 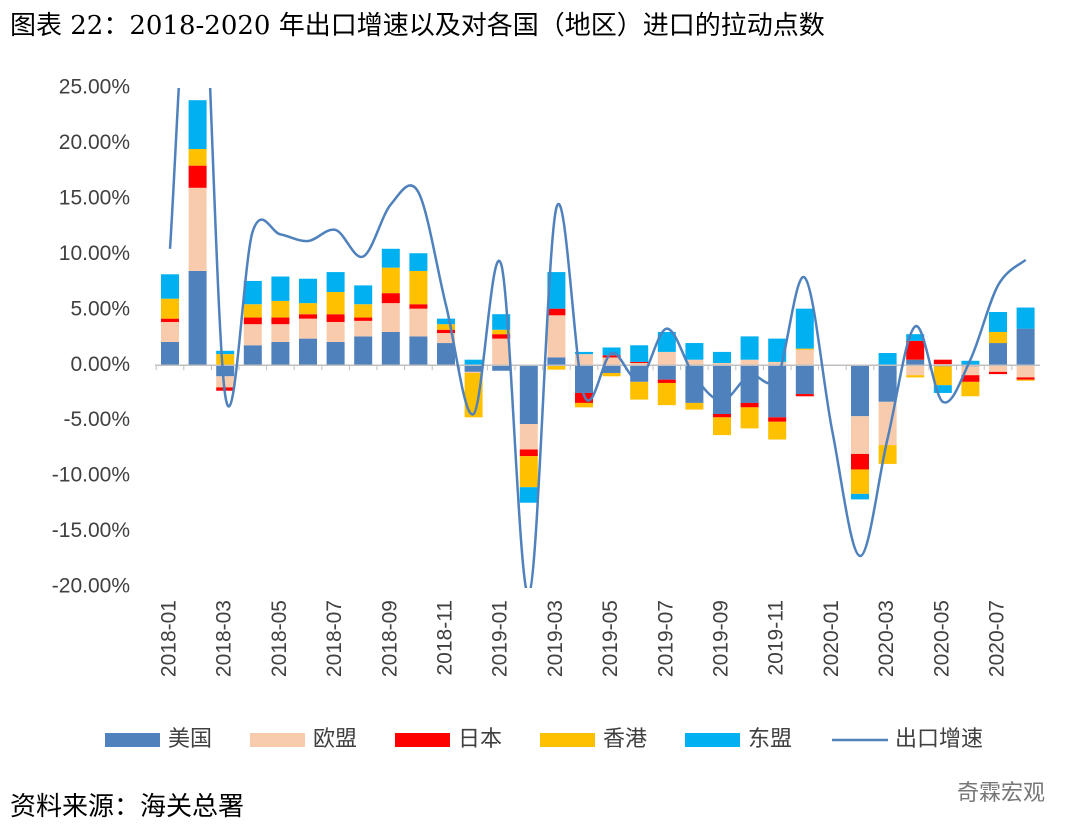 I want to click on x-tick-label: 2019-01, so click(x=500, y=638).